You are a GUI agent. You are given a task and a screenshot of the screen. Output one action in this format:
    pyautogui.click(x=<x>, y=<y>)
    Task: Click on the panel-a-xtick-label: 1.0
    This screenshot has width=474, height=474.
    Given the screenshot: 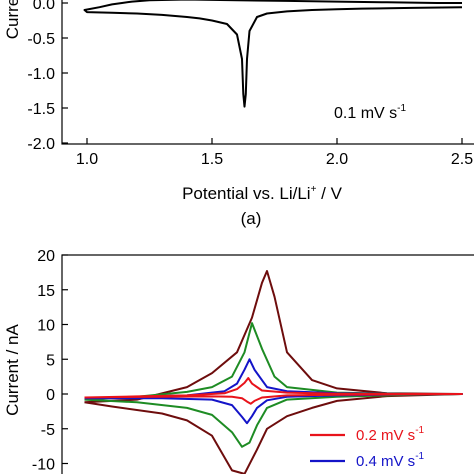 What is the action you would take?
    pyautogui.click(x=87, y=159)
    